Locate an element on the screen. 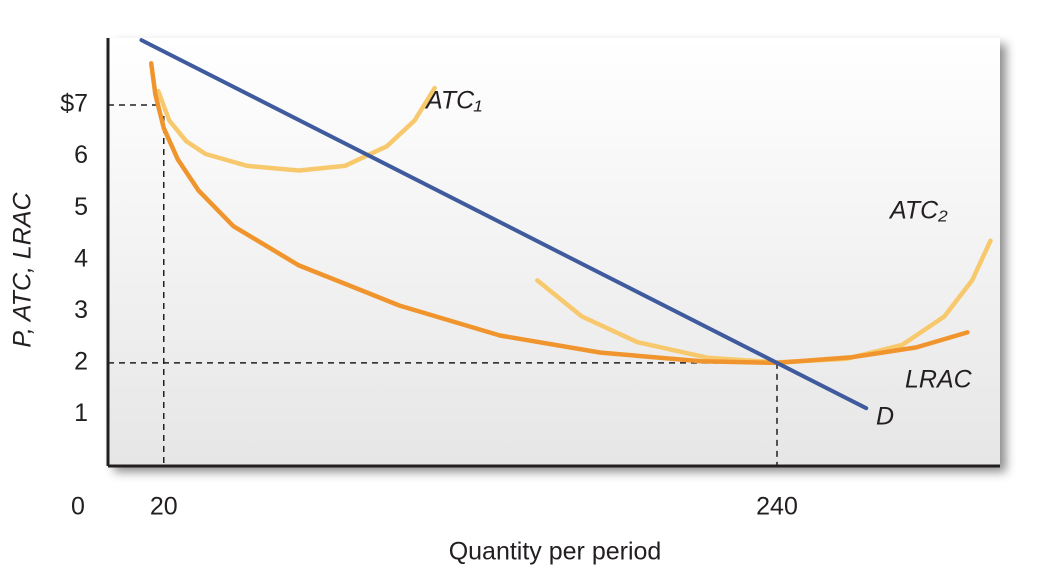 This screenshot has height=580, width=1046. y-tick-label: 3 is located at coordinates (81, 310).